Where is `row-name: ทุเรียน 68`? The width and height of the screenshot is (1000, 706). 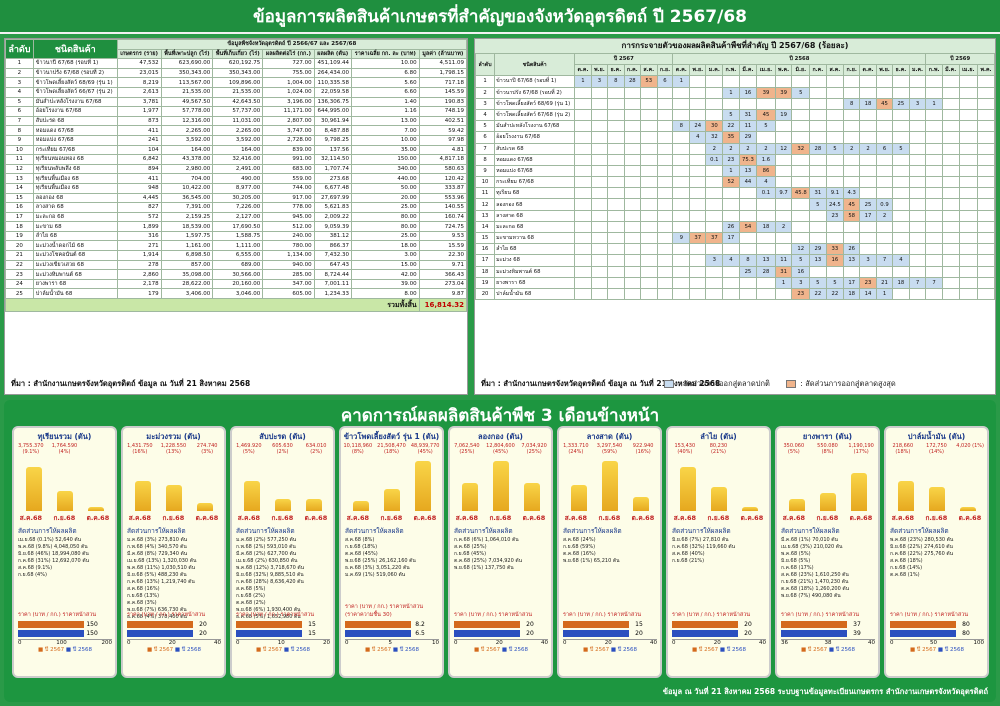
row-name: ทุเรียน 68 is located at coordinates (535, 193).